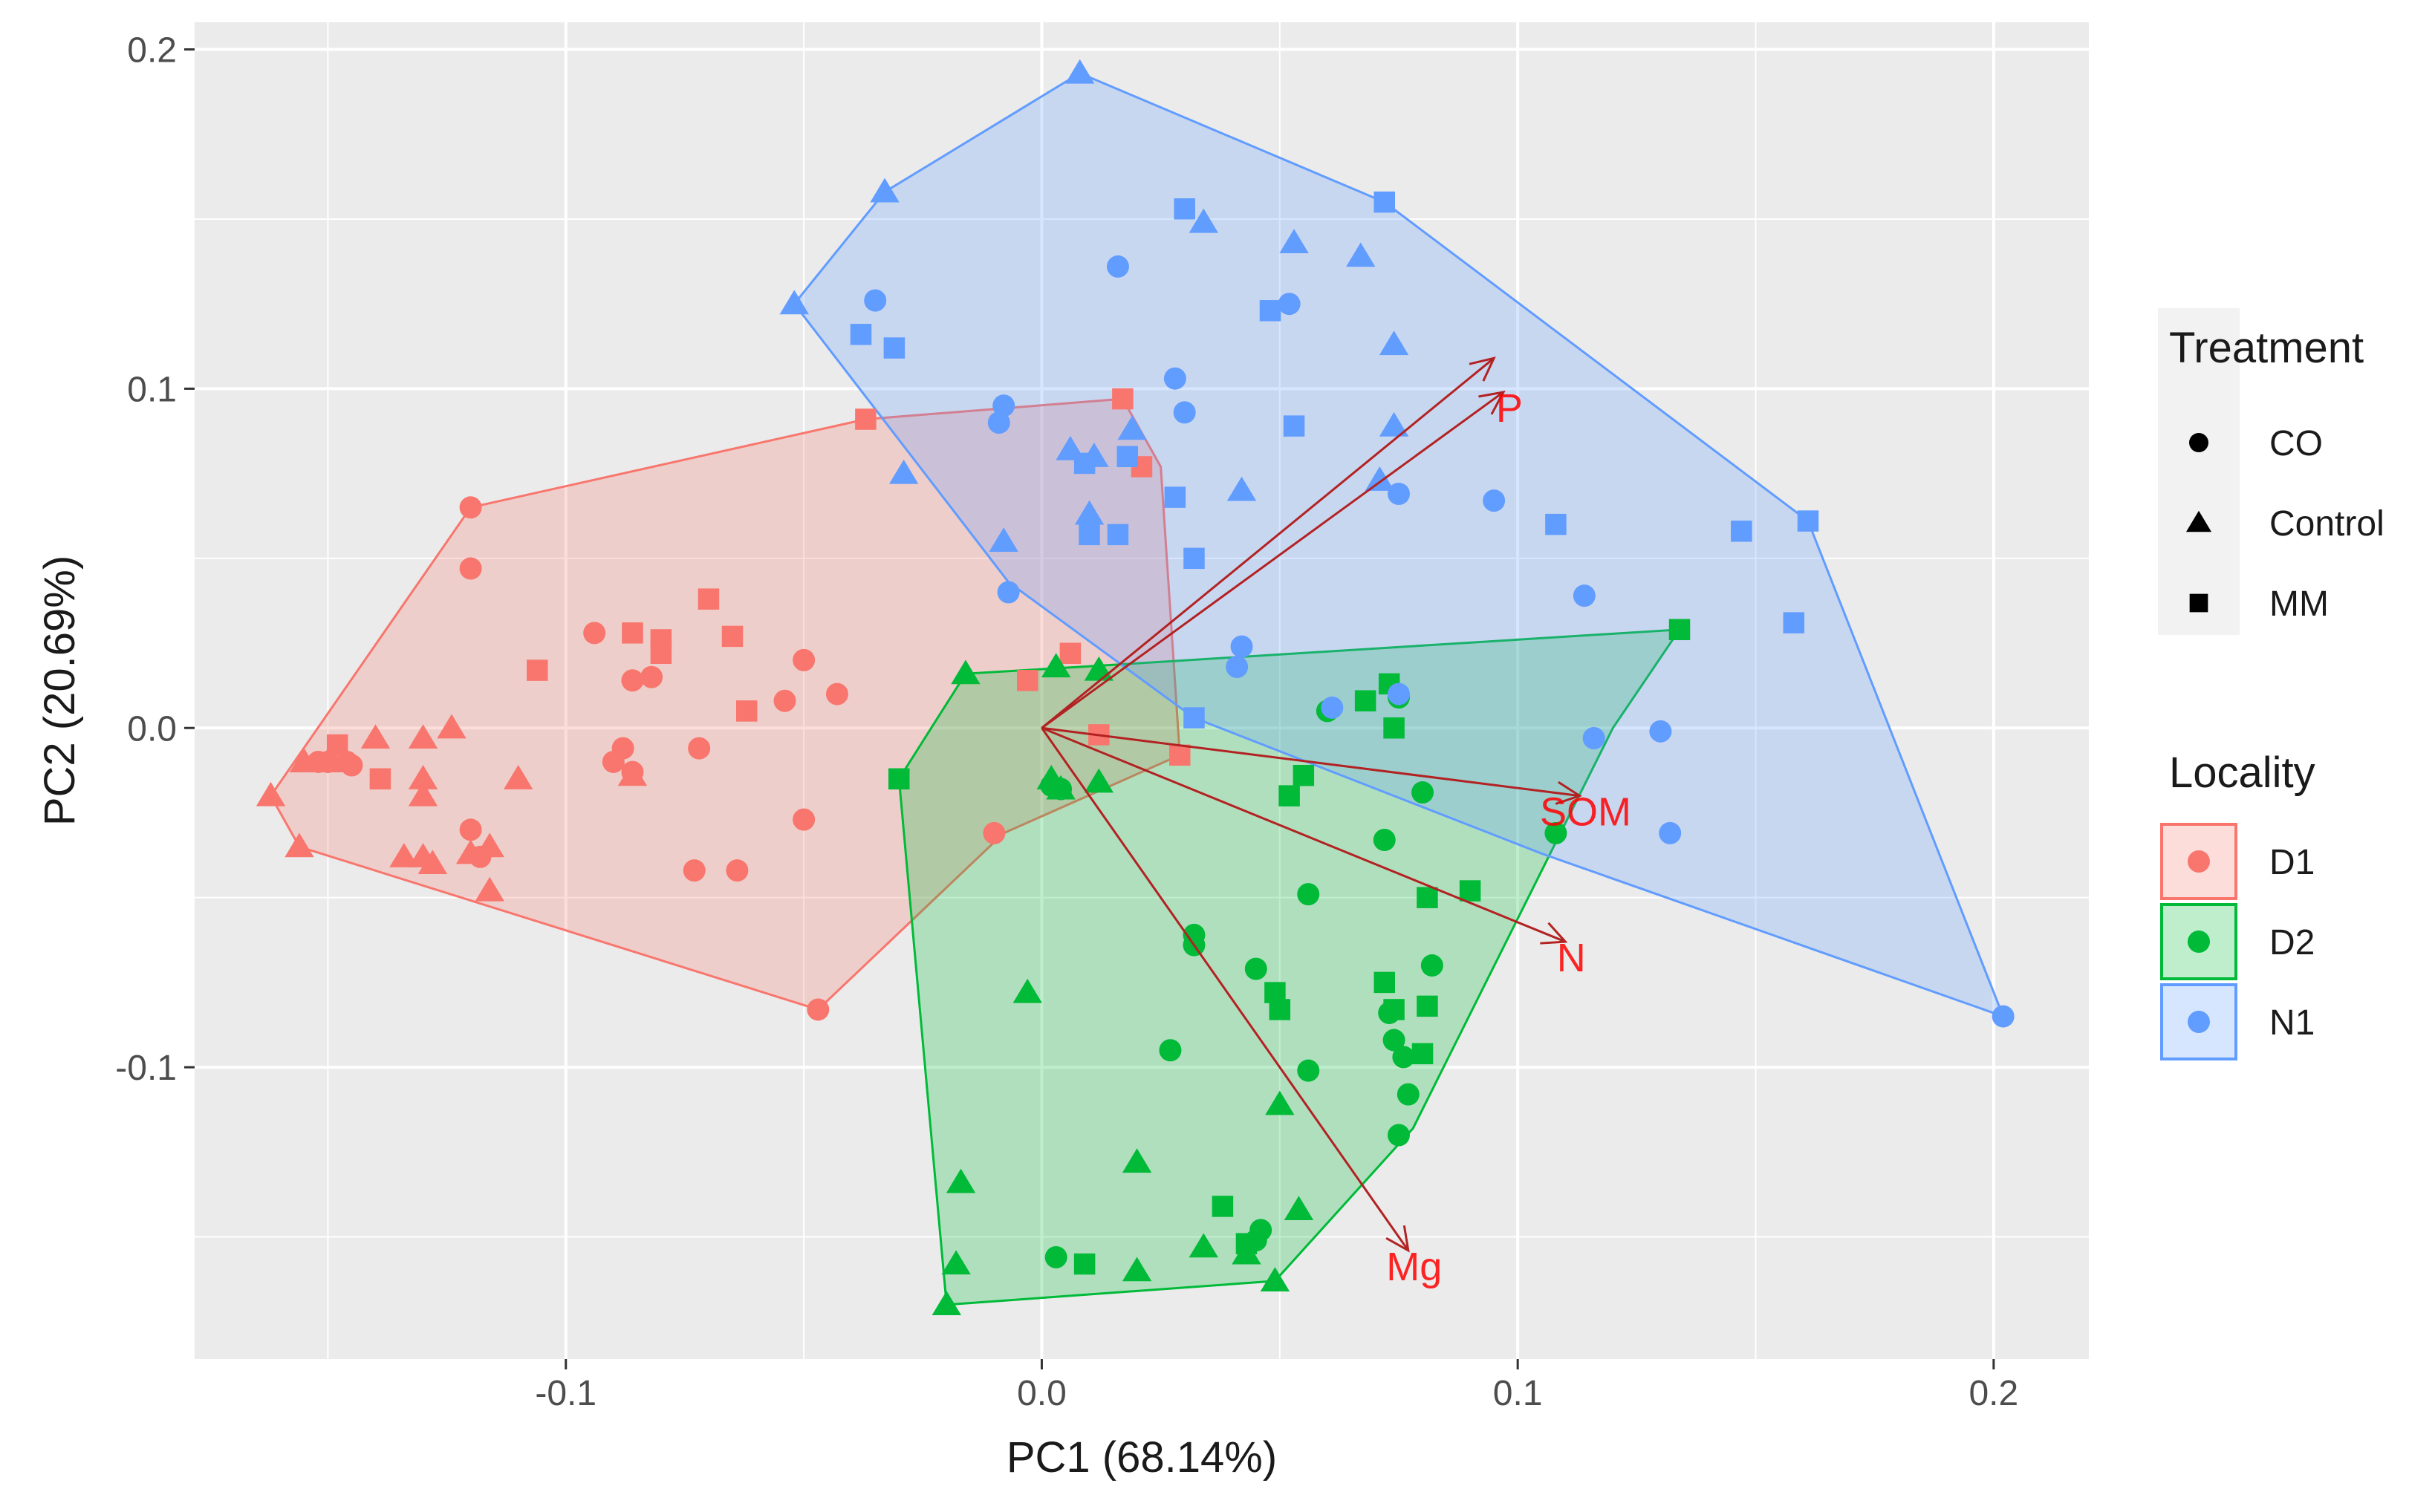 The height and width of the screenshot is (1512, 2435). I want to click on x-tick-label: -0.1, so click(565, 1393).